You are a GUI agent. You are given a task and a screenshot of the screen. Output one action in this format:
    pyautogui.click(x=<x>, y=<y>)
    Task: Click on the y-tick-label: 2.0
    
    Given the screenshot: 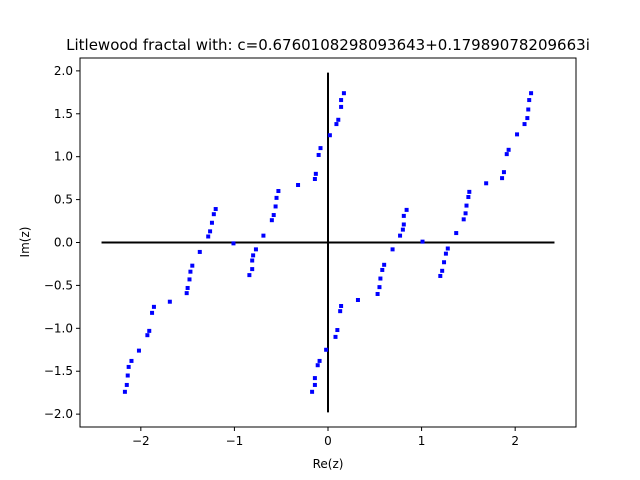 What is the action you would take?
    pyautogui.click(x=63, y=71)
    